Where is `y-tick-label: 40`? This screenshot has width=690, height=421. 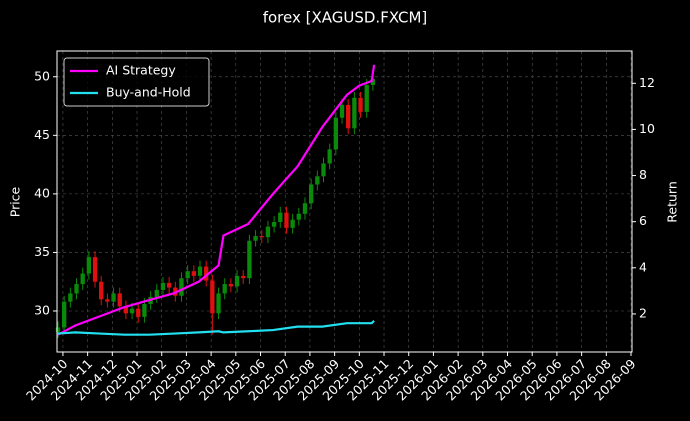
y-tick-label: 40 is located at coordinates (42, 192).